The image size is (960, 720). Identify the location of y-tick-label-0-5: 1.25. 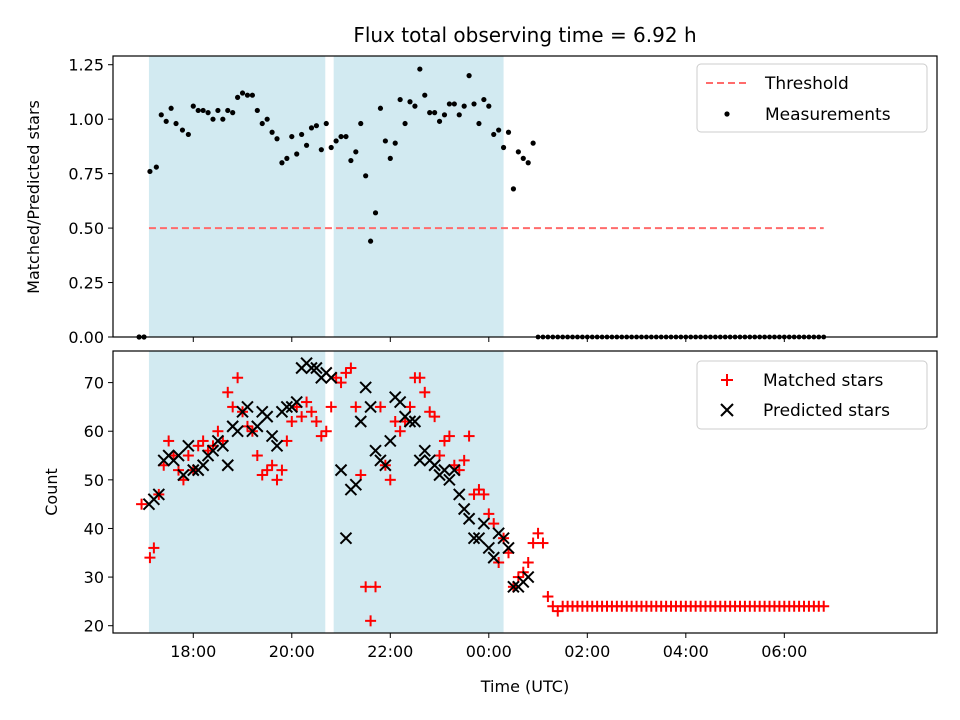
(86, 65).